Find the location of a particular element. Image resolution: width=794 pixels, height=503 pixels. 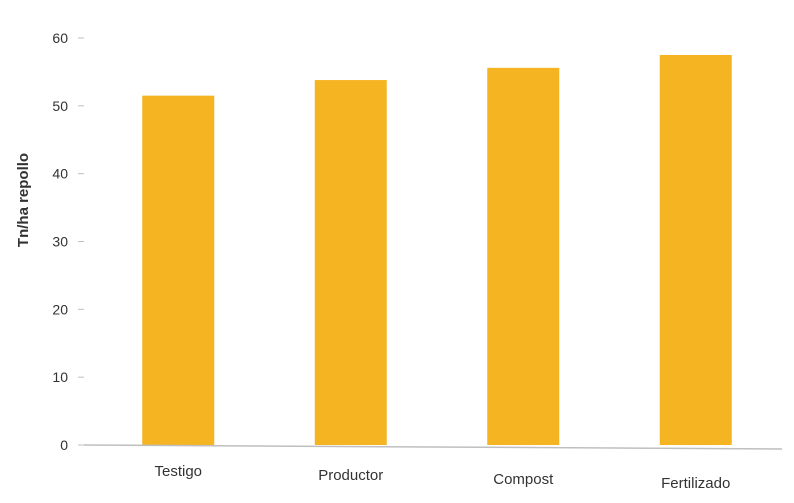

bar-testigo is located at coordinates (178, 270).